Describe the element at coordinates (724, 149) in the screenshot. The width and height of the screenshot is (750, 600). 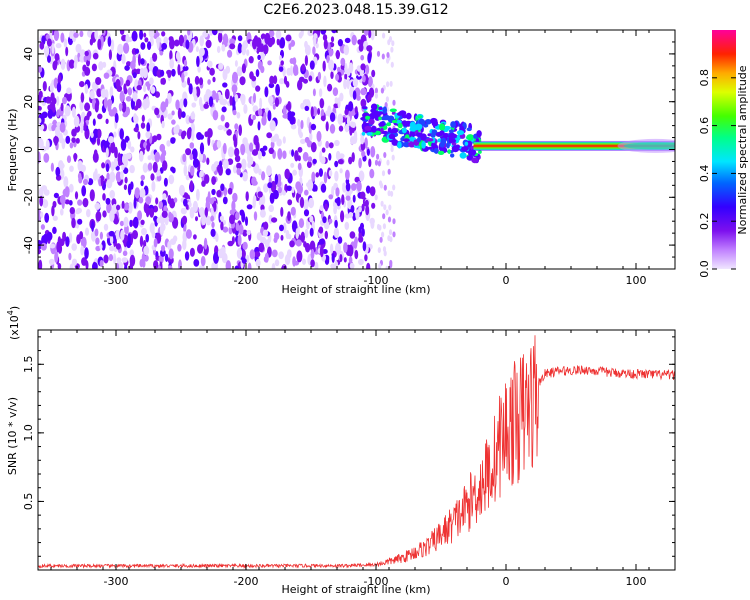
I see `colorbar-gradient` at that location.